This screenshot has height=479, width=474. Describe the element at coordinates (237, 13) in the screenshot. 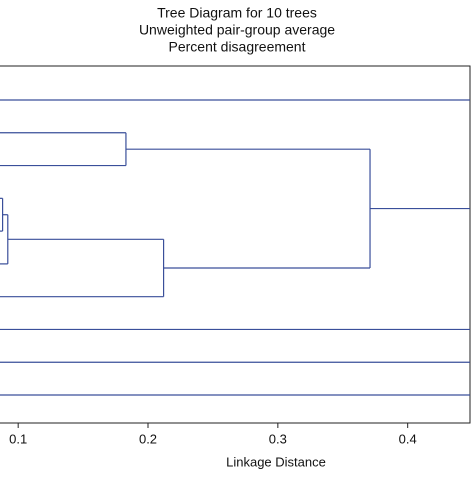

I see `chart-title: Tree Diagram for 10 trees` at that location.